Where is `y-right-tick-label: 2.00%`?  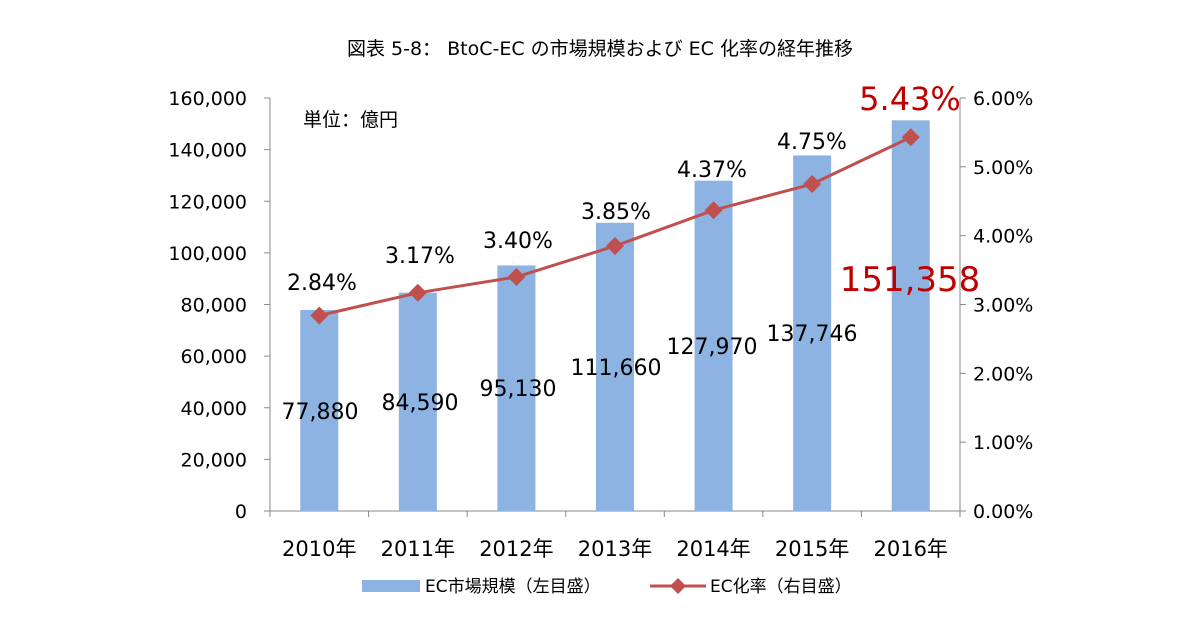 y-right-tick-label: 2.00% is located at coordinates (1003, 374).